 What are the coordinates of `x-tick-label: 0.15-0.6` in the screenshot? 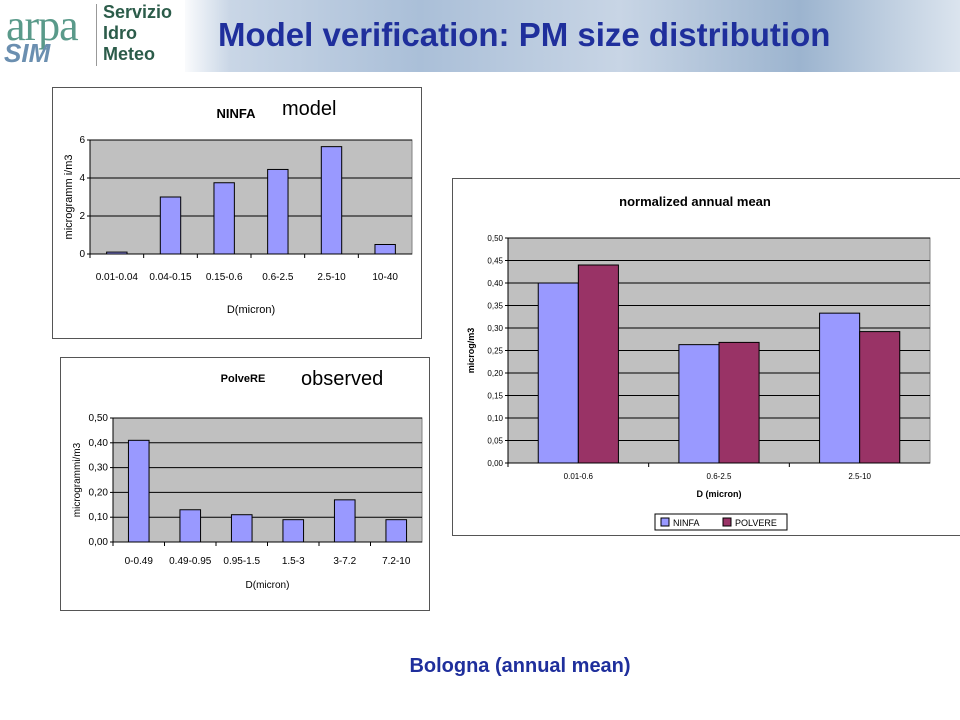 It's located at (224, 277).